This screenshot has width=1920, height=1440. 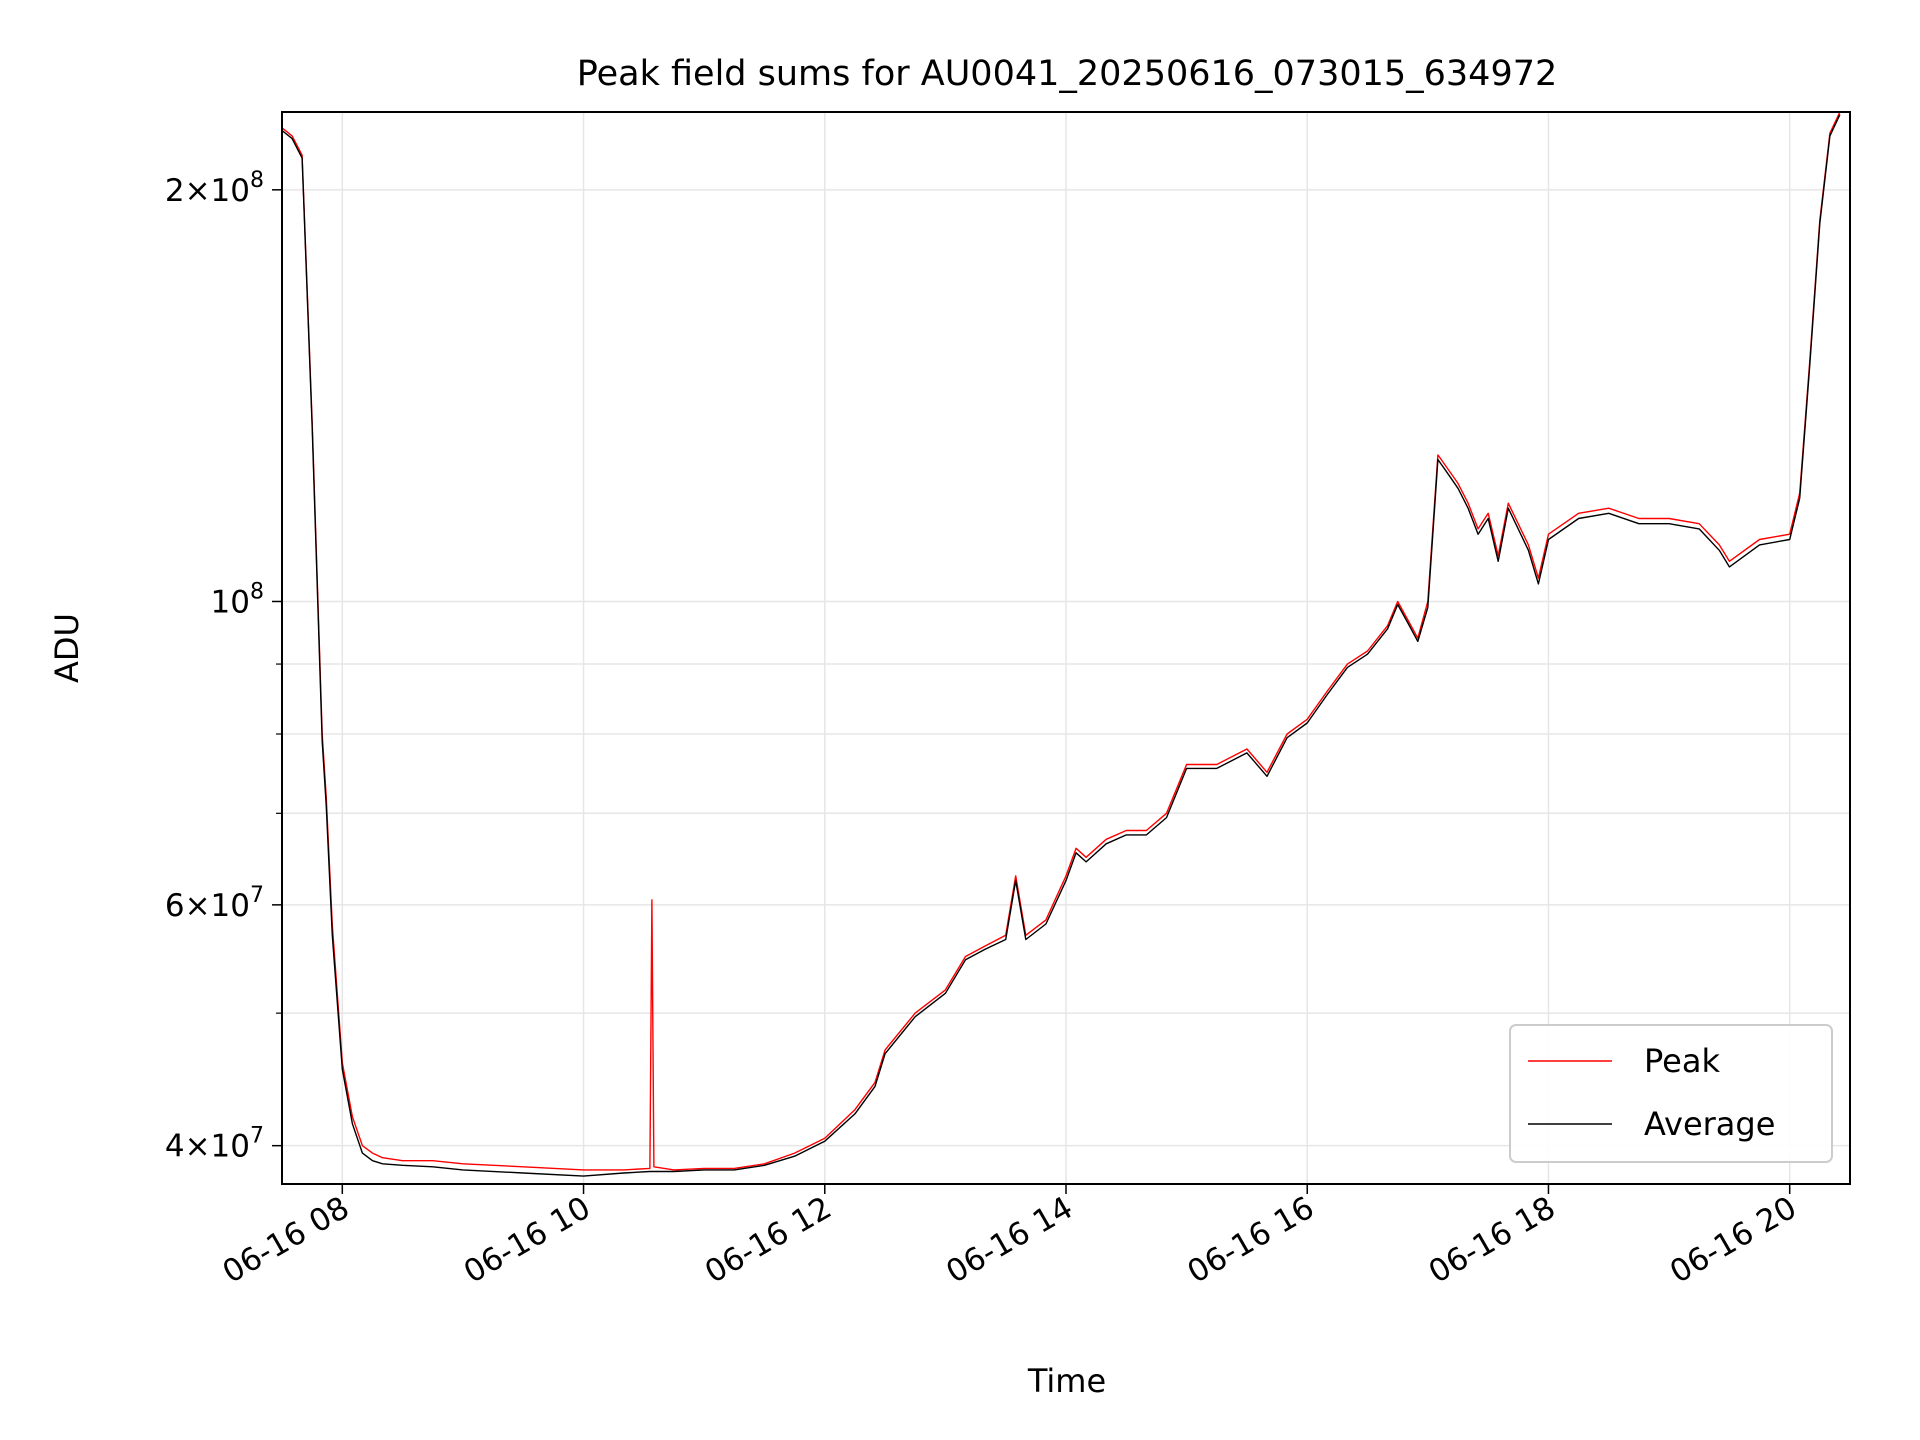 I want to click on legend-box, so click(x=1671, y=1093).